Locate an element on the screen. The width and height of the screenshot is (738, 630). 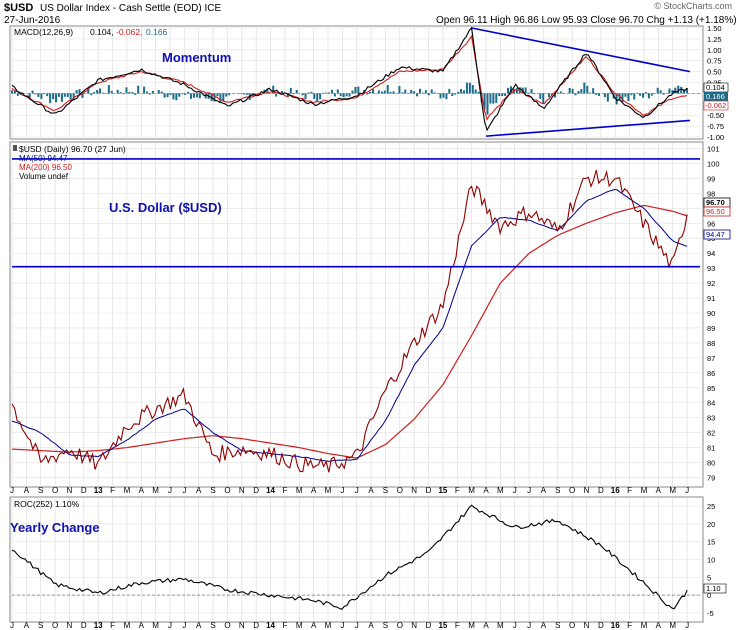
macd-legend-value-signal: -0.062, is located at coordinates (129, 32).